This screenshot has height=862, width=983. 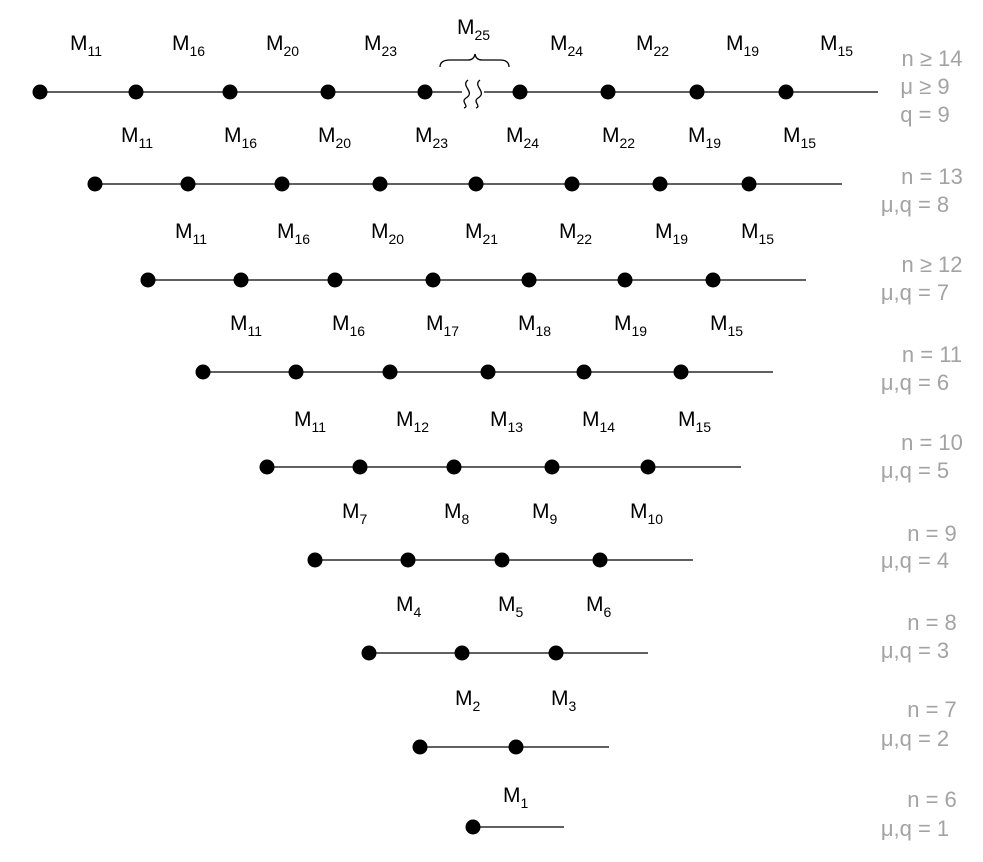 I want to click on condition-text: n ≥ 14, so click(x=931, y=58).